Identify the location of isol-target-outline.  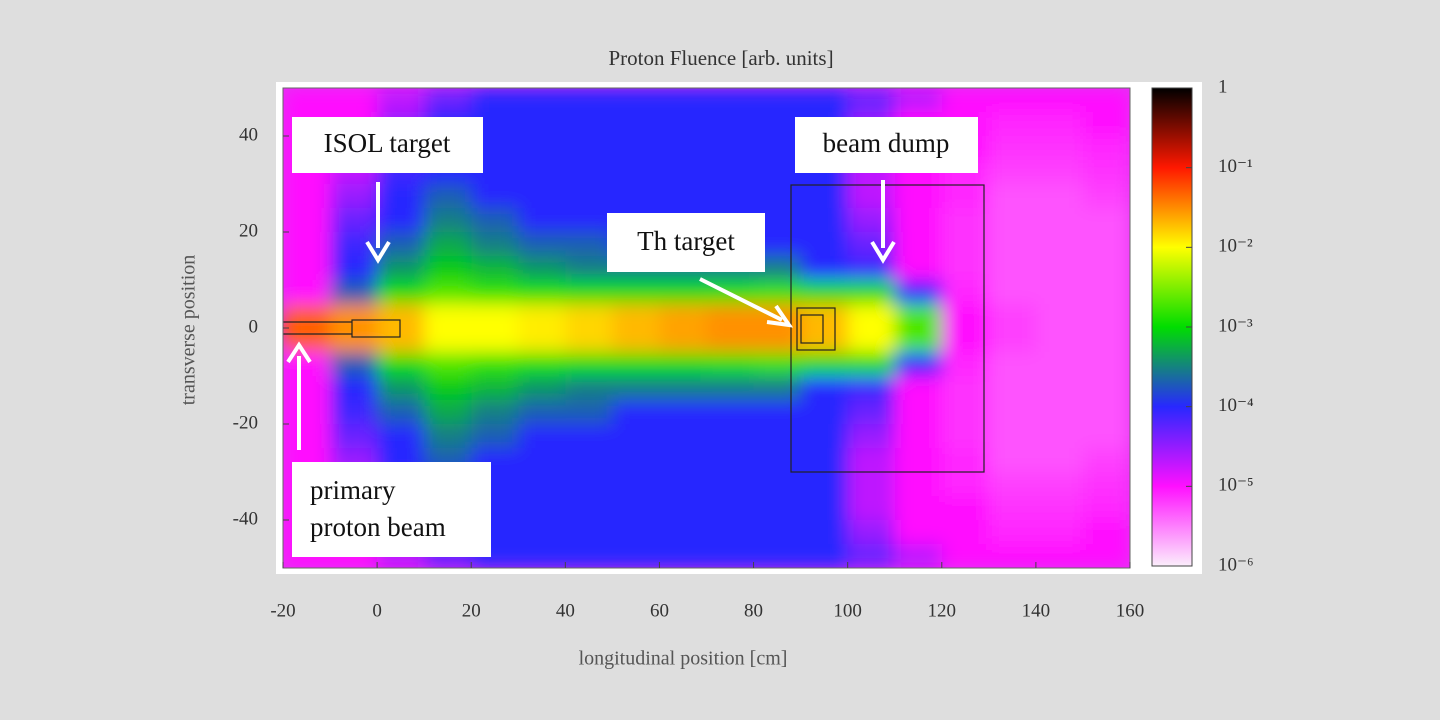
(376, 328).